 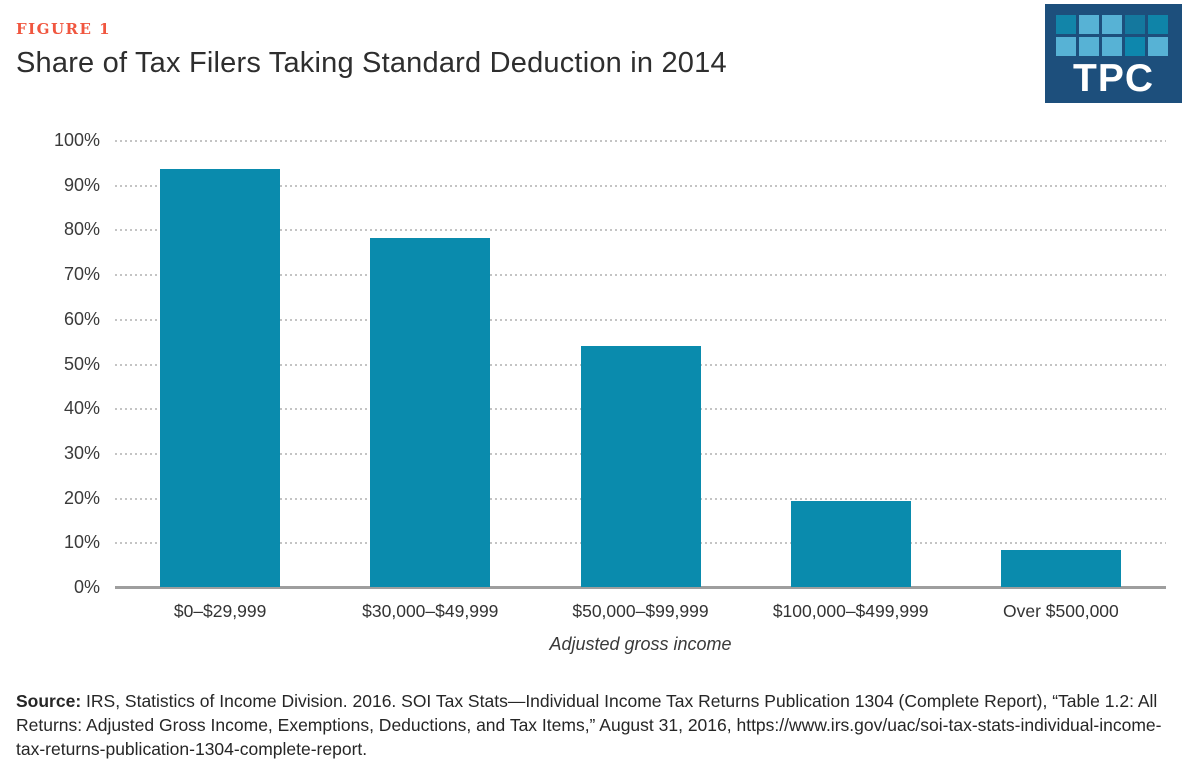 I want to click on y-axis-tick-label-80: 80%, so click(x=81, y=229).